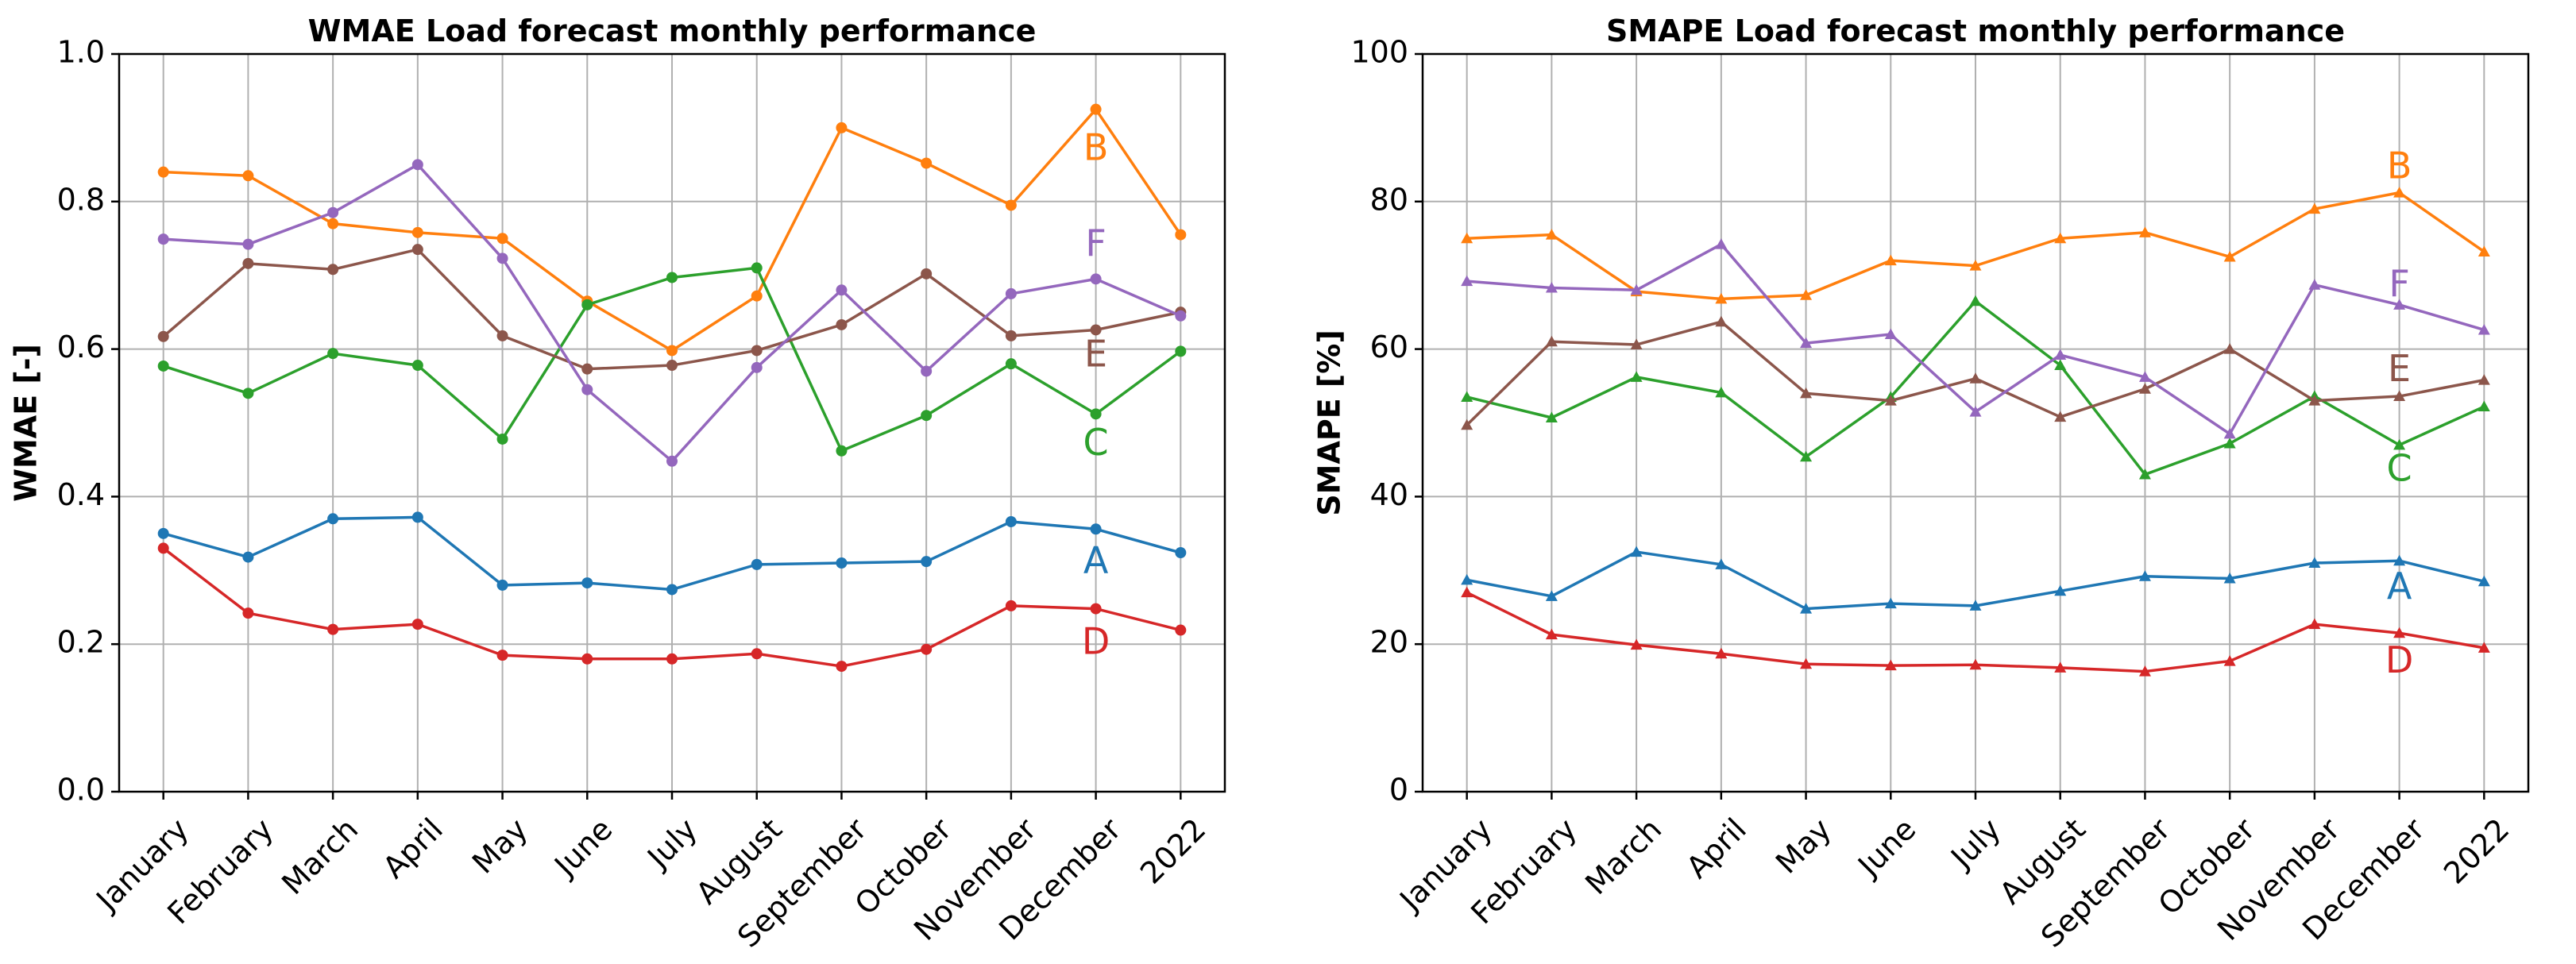 Image resolution: width=2576 pixels, height=964 pixels. Describe the element at coordinates (1975, 30) in the screenshot. I see `chart-title: SMAPE Load forecast monthly performance` at that location.